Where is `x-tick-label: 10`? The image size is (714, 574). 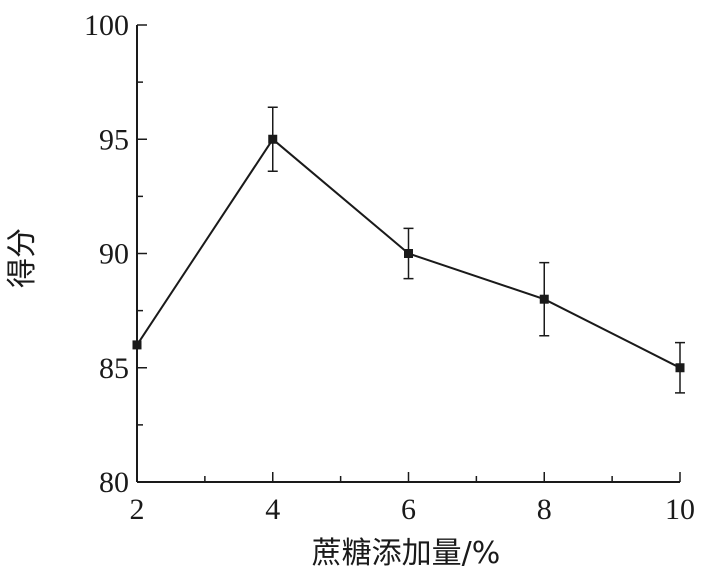 x-tick-label: 10 is located at coordinates (680, 509).